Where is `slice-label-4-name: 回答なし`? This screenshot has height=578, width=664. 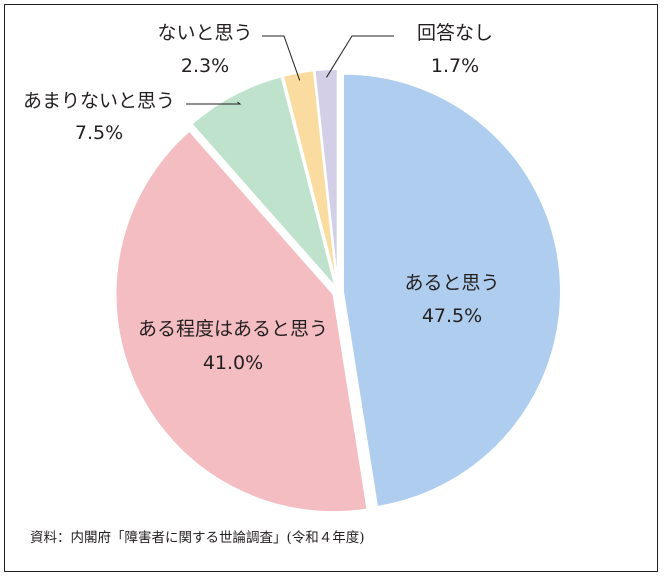
slice-label-4-name: 回答なし is located at coordinates (455, 33).